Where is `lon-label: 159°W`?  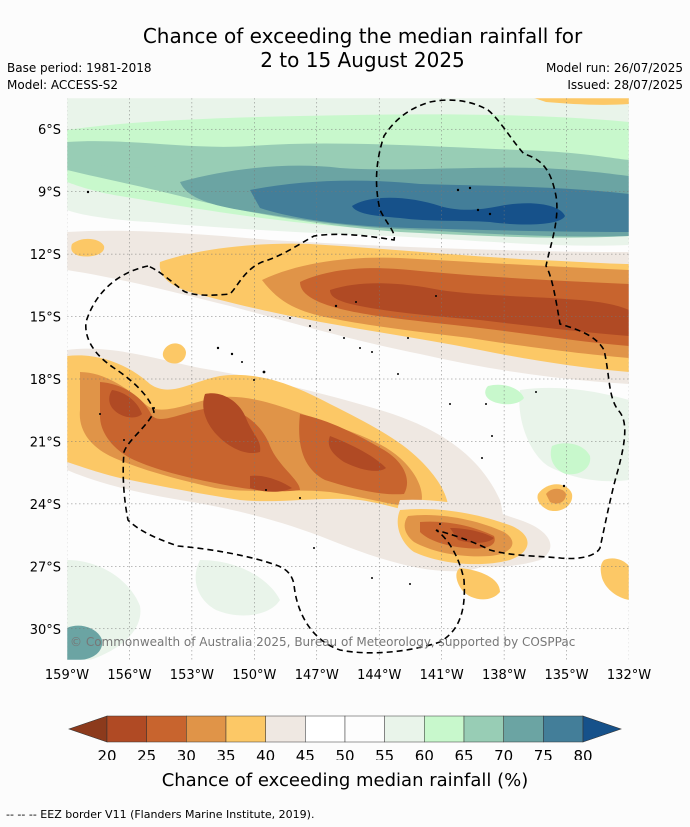 lon-label: 159°W is located at coordinates (67, 675).